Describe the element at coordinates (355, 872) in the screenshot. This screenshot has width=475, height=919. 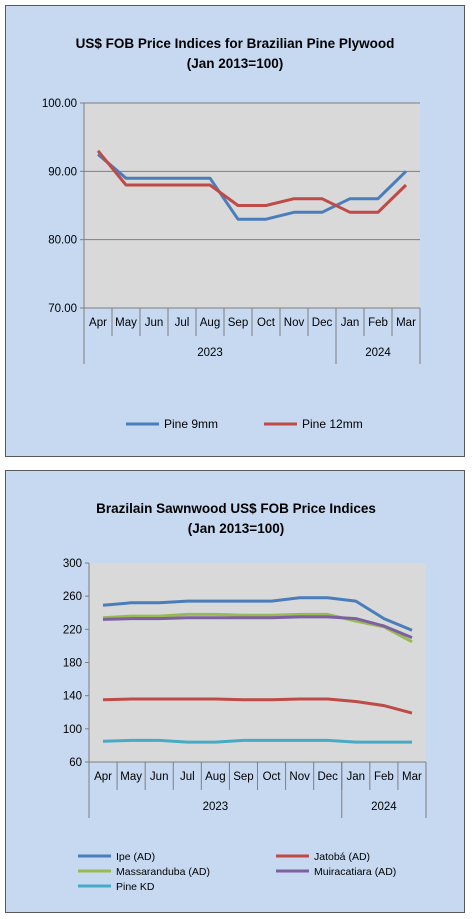
I see `legend-label: Muiracatiara (AD)` at that location.